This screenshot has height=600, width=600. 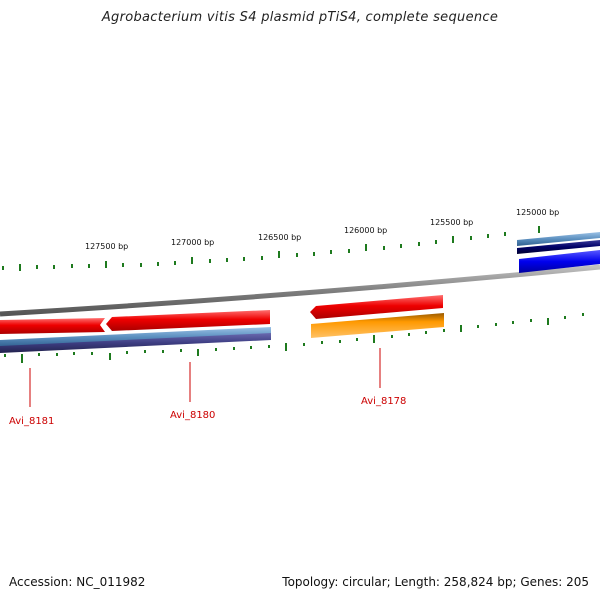 What do you see at coordinates (559, 261) in the screenshot?
I see `gene-blue-right` at bounding box center [559, 261].